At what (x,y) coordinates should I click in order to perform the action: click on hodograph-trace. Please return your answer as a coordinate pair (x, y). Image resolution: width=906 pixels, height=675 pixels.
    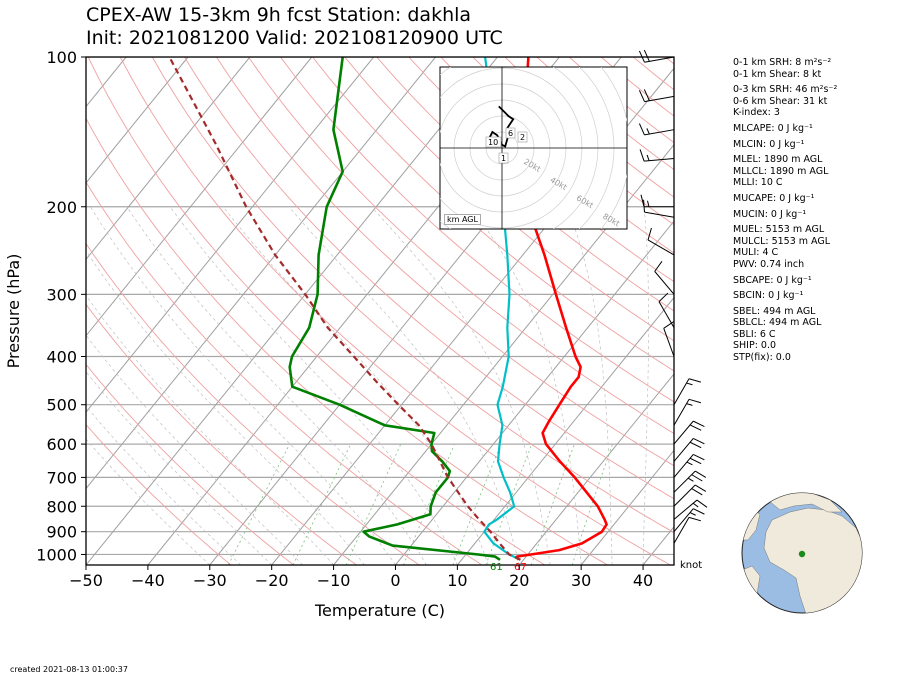
    Looking at the image, I should click on (501, 126).